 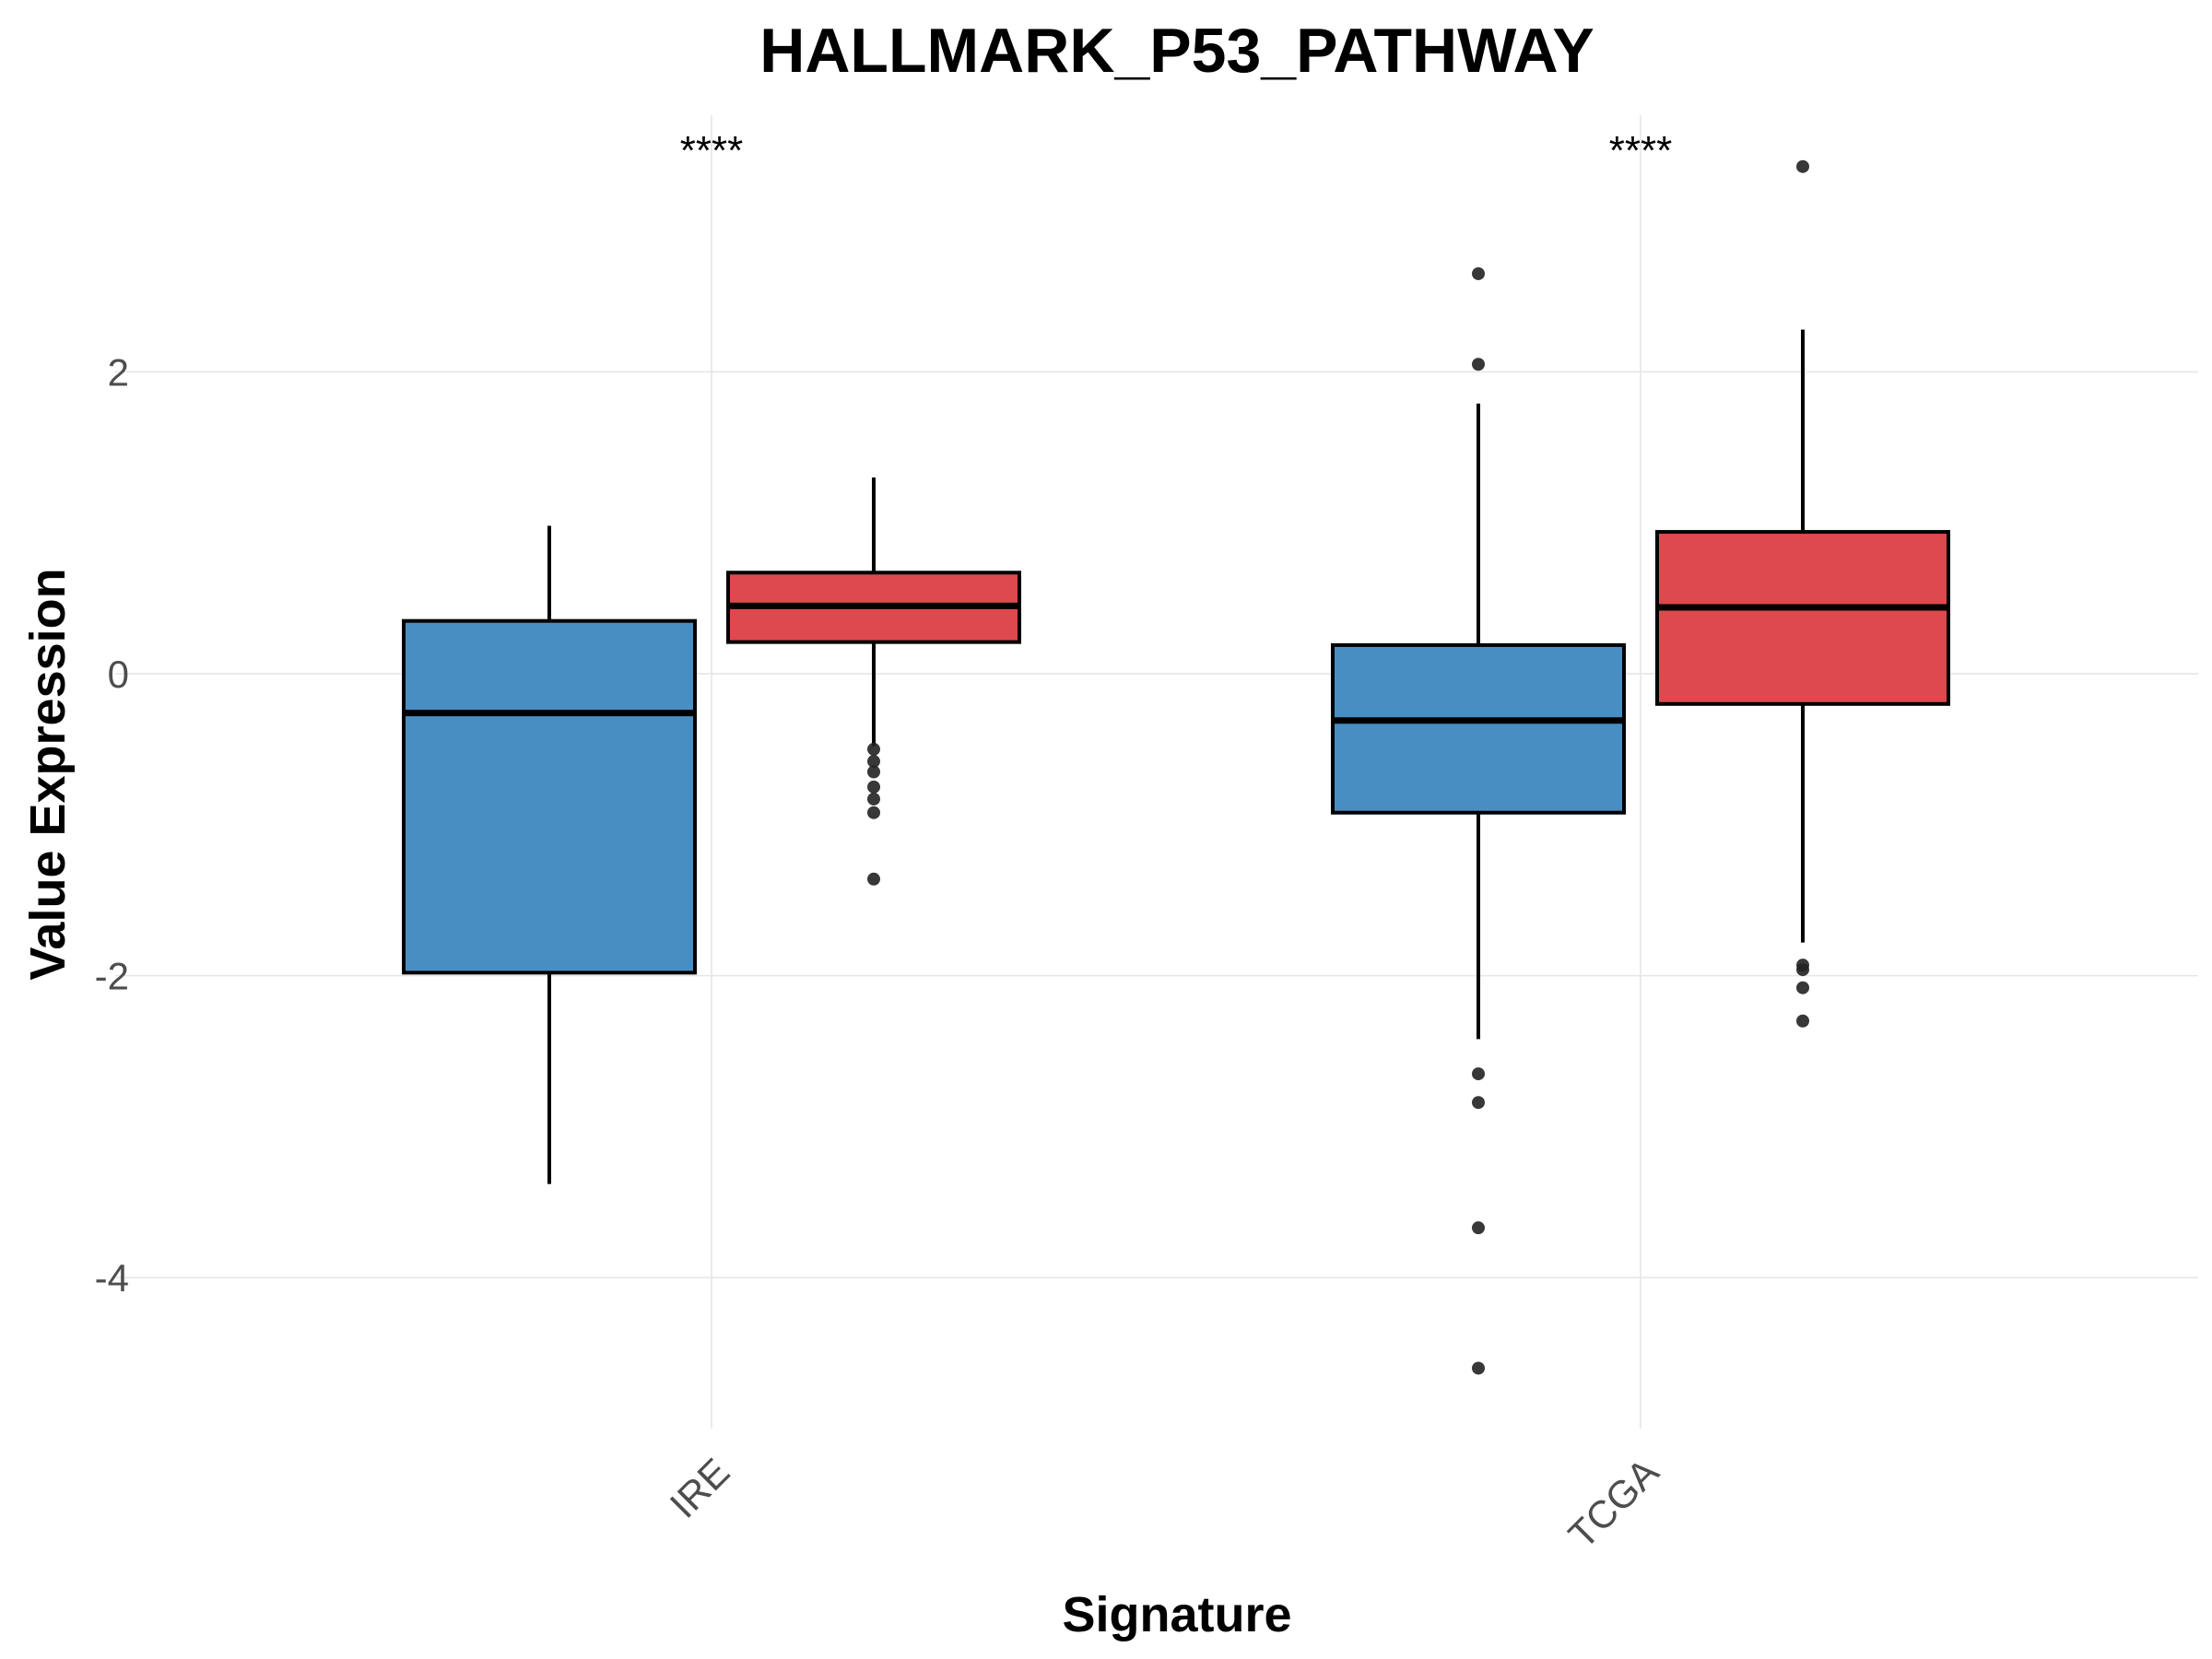 What do you see at coordinates (118, 674) in the screenshot?
I see `y-tick-label: 0` at bounding box center [118, 674].